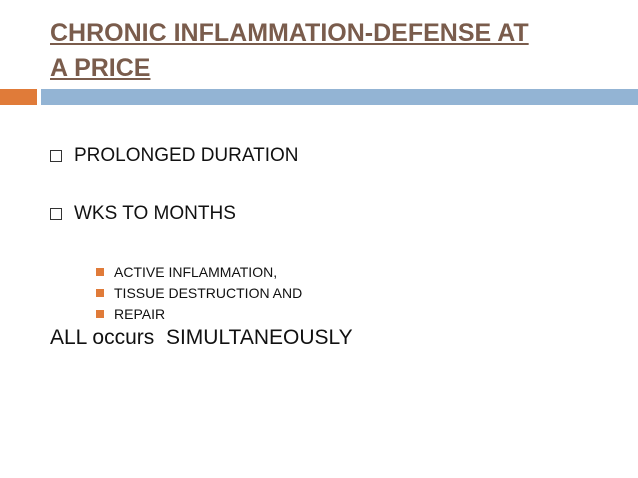 The height and width of the screenshot is (478, 638). Describe the element at coordinates (208, 292) in the screenshot. I see `sub-bullet-text: TISSUE DESTRUCTION AND` at that location.